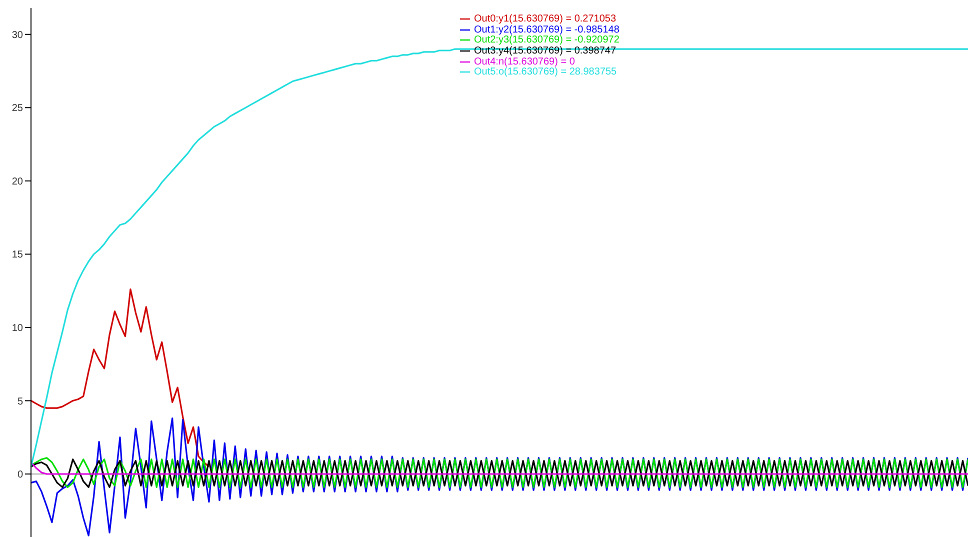  I want to click on legend-label: Out5:o(15.630769) = 28.983755, so click(545, 72).